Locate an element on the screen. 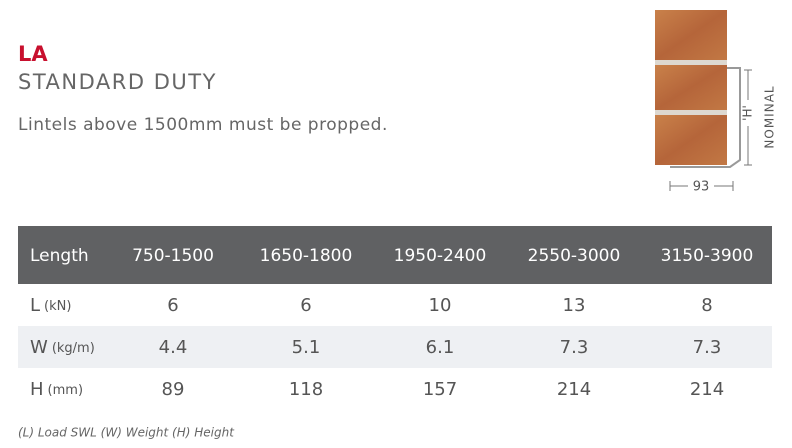 Image resolution: width=792 pixels, height=448 pixels. cell: 118 is located at coordinates (306, 389).